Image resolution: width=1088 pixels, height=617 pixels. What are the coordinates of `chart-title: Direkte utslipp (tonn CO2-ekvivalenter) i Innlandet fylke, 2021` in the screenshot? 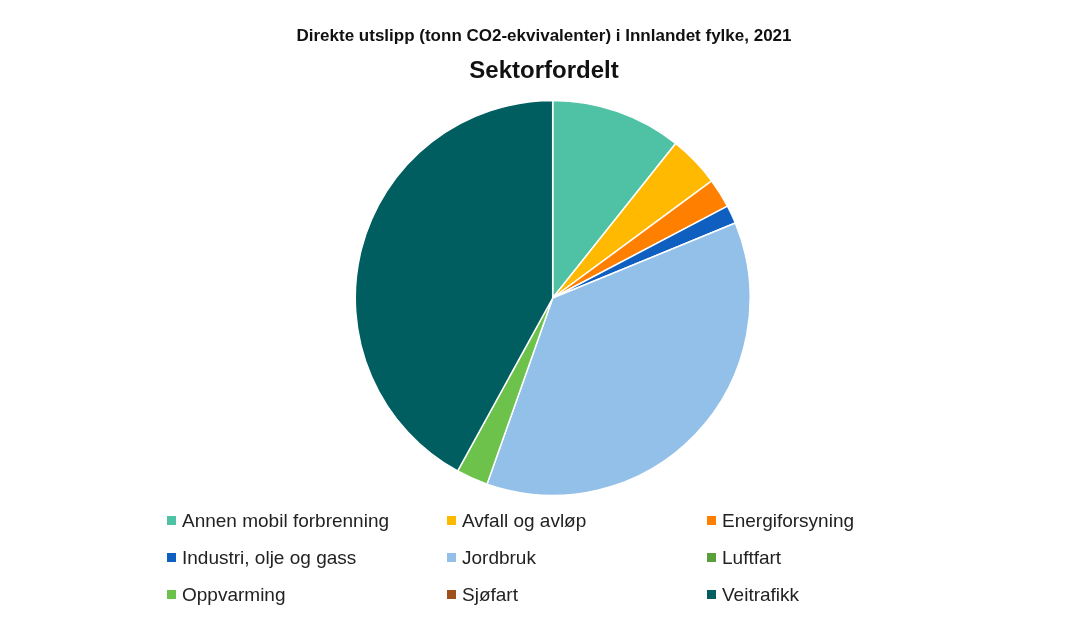 It's located at (544, 35).